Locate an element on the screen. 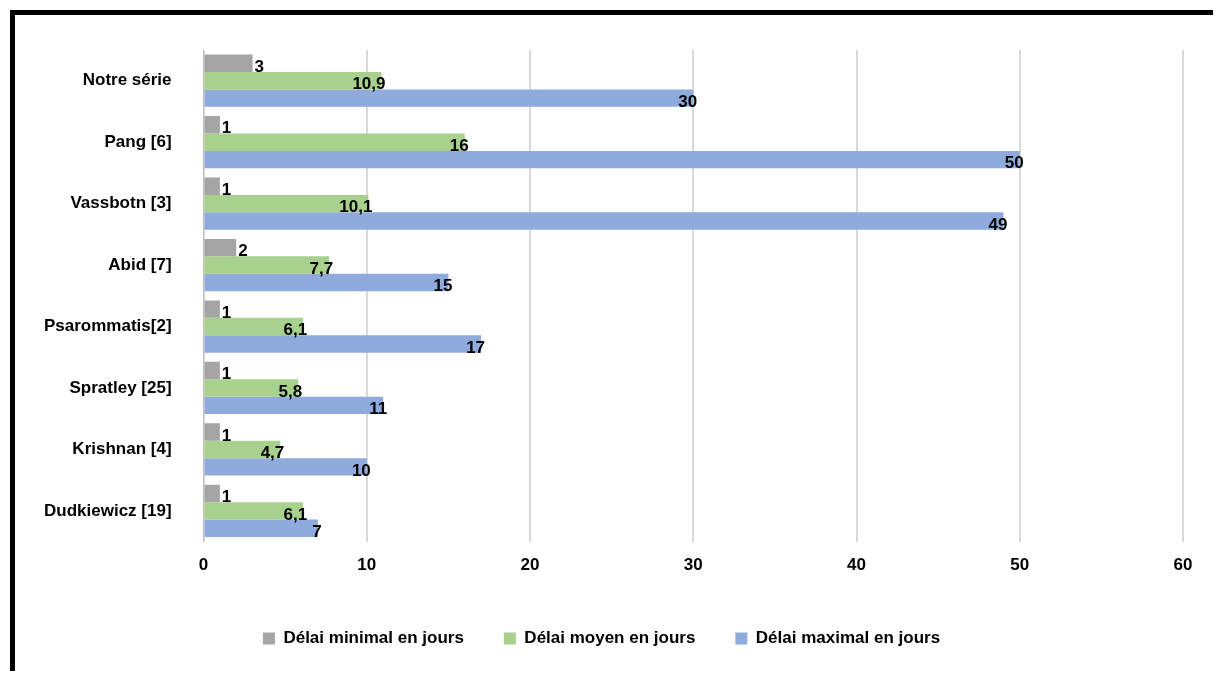 The width and height of the screenshot is (1219, 677). x-tick-label: 50 is located at coordinates (1020, 565).